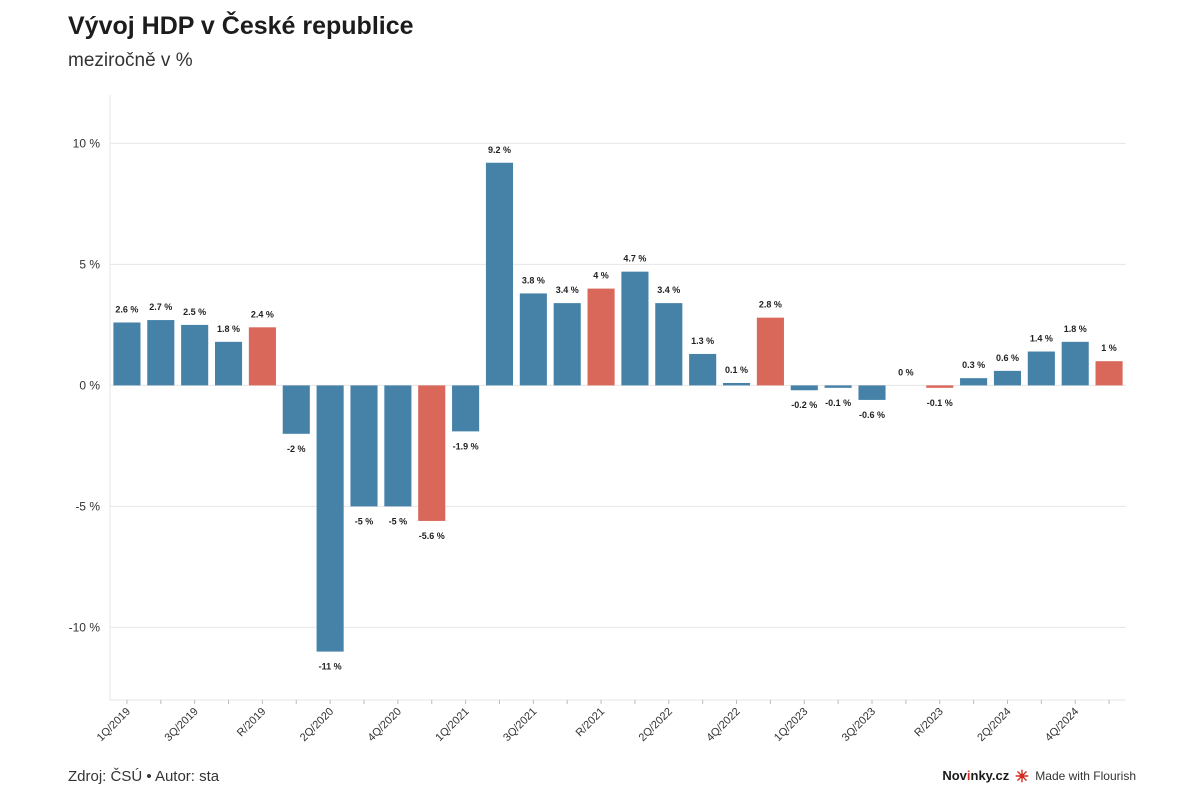 The width and height of the screenshot is (1200, 800). I want to click on brand-logo: Novinky.cz, so click(976, 775).